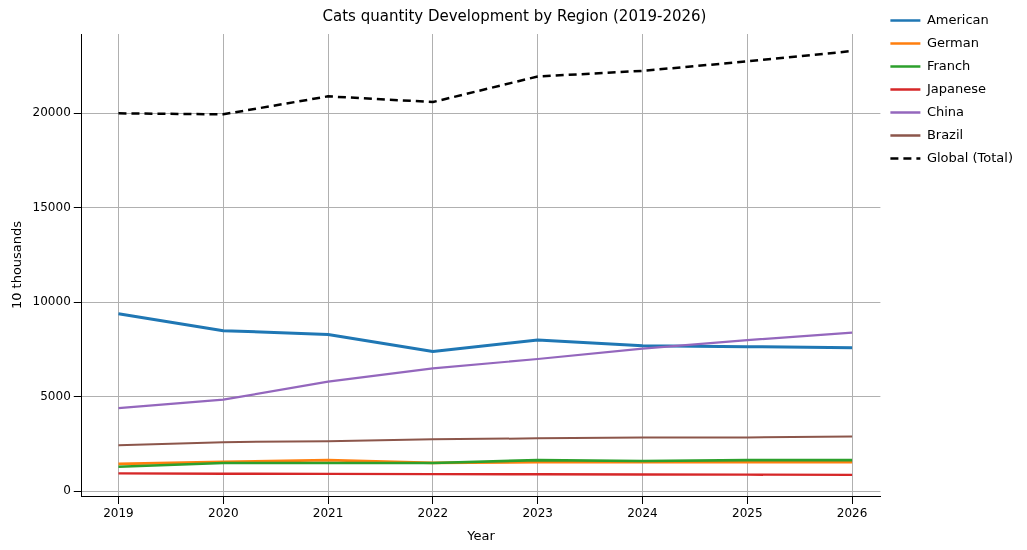  Describe the element at coordinates (955, 88) in the screenshot. I see `legend-label: Japanese` at that location.